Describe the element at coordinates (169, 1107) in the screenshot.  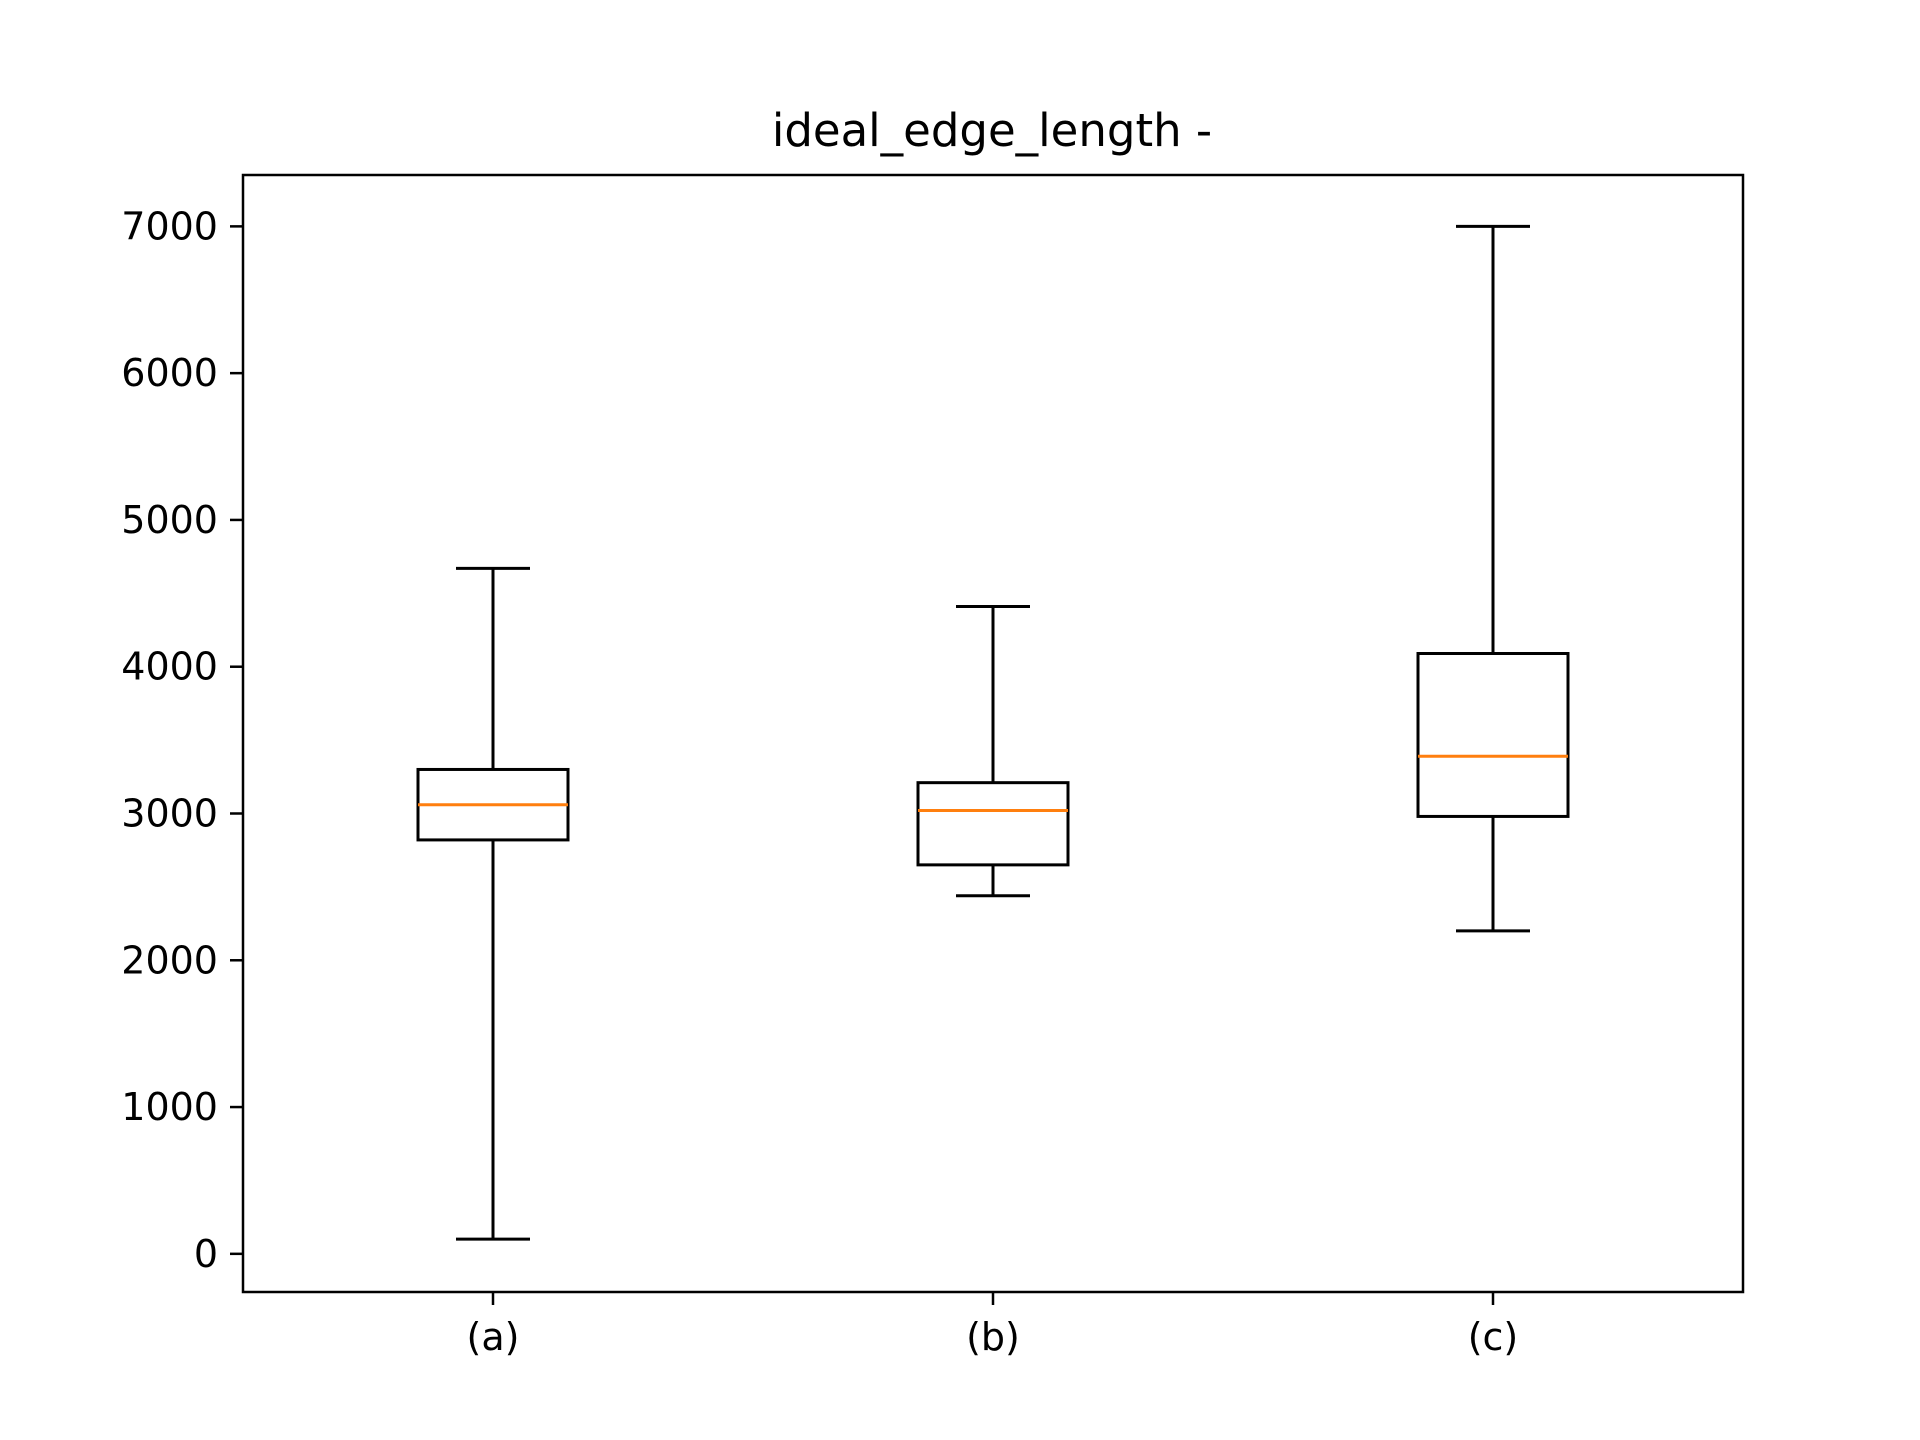
I see `y-tick-label: 1000` at that location.